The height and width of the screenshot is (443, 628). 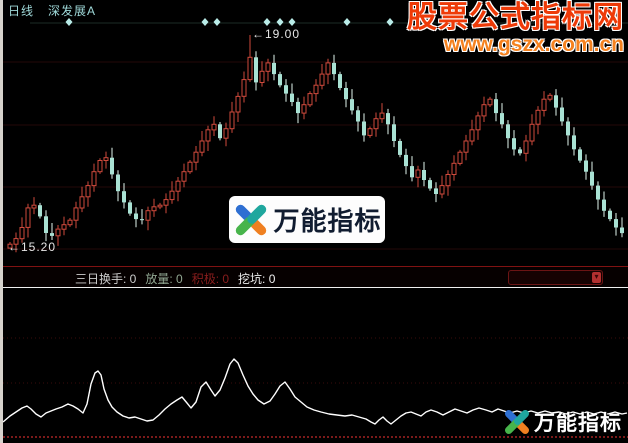 I want to click on site-url: www.gszx.com.cn, so click(x=533, y=44).